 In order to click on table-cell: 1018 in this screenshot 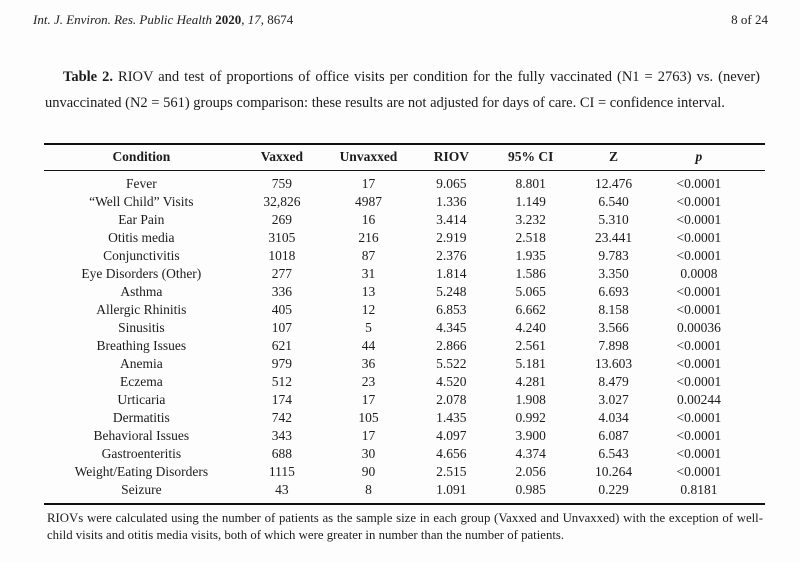, I will do `click(282, 255)`.